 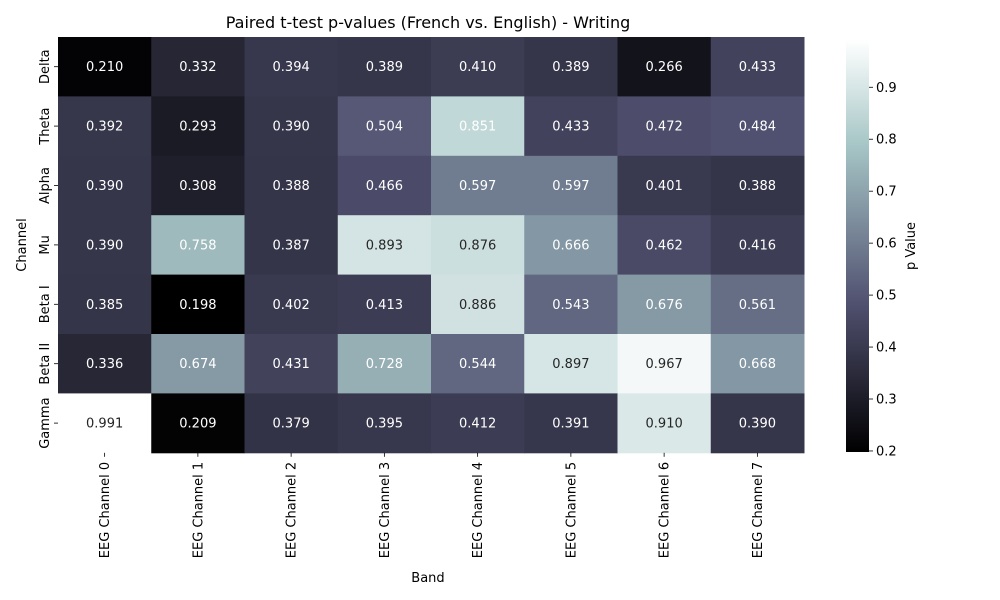 I want to click on cell-value-label: 0.893, so click(x=384, y=245).